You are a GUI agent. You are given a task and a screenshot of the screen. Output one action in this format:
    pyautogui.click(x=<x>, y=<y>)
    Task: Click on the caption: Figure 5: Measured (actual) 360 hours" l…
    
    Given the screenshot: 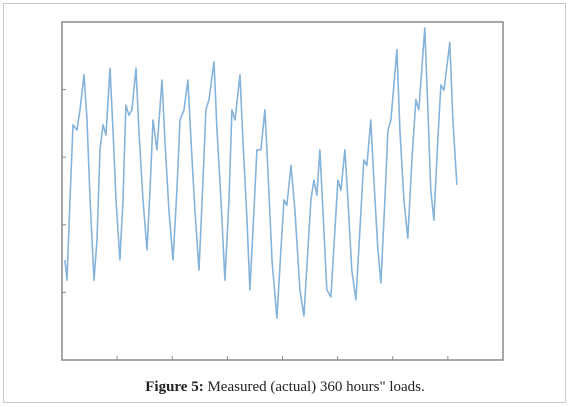 What is the action you would take?
    pyautogui.click(x=285, y=387)
    